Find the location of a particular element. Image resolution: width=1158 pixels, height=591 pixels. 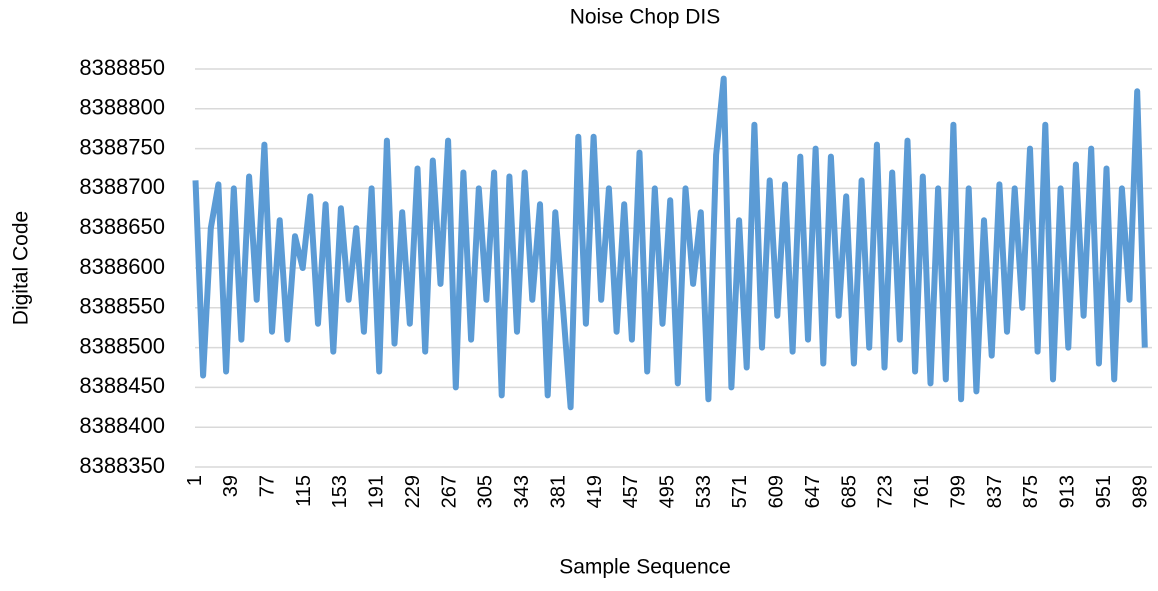

x-tick-label: 723 is located at coordinates (886, 491).